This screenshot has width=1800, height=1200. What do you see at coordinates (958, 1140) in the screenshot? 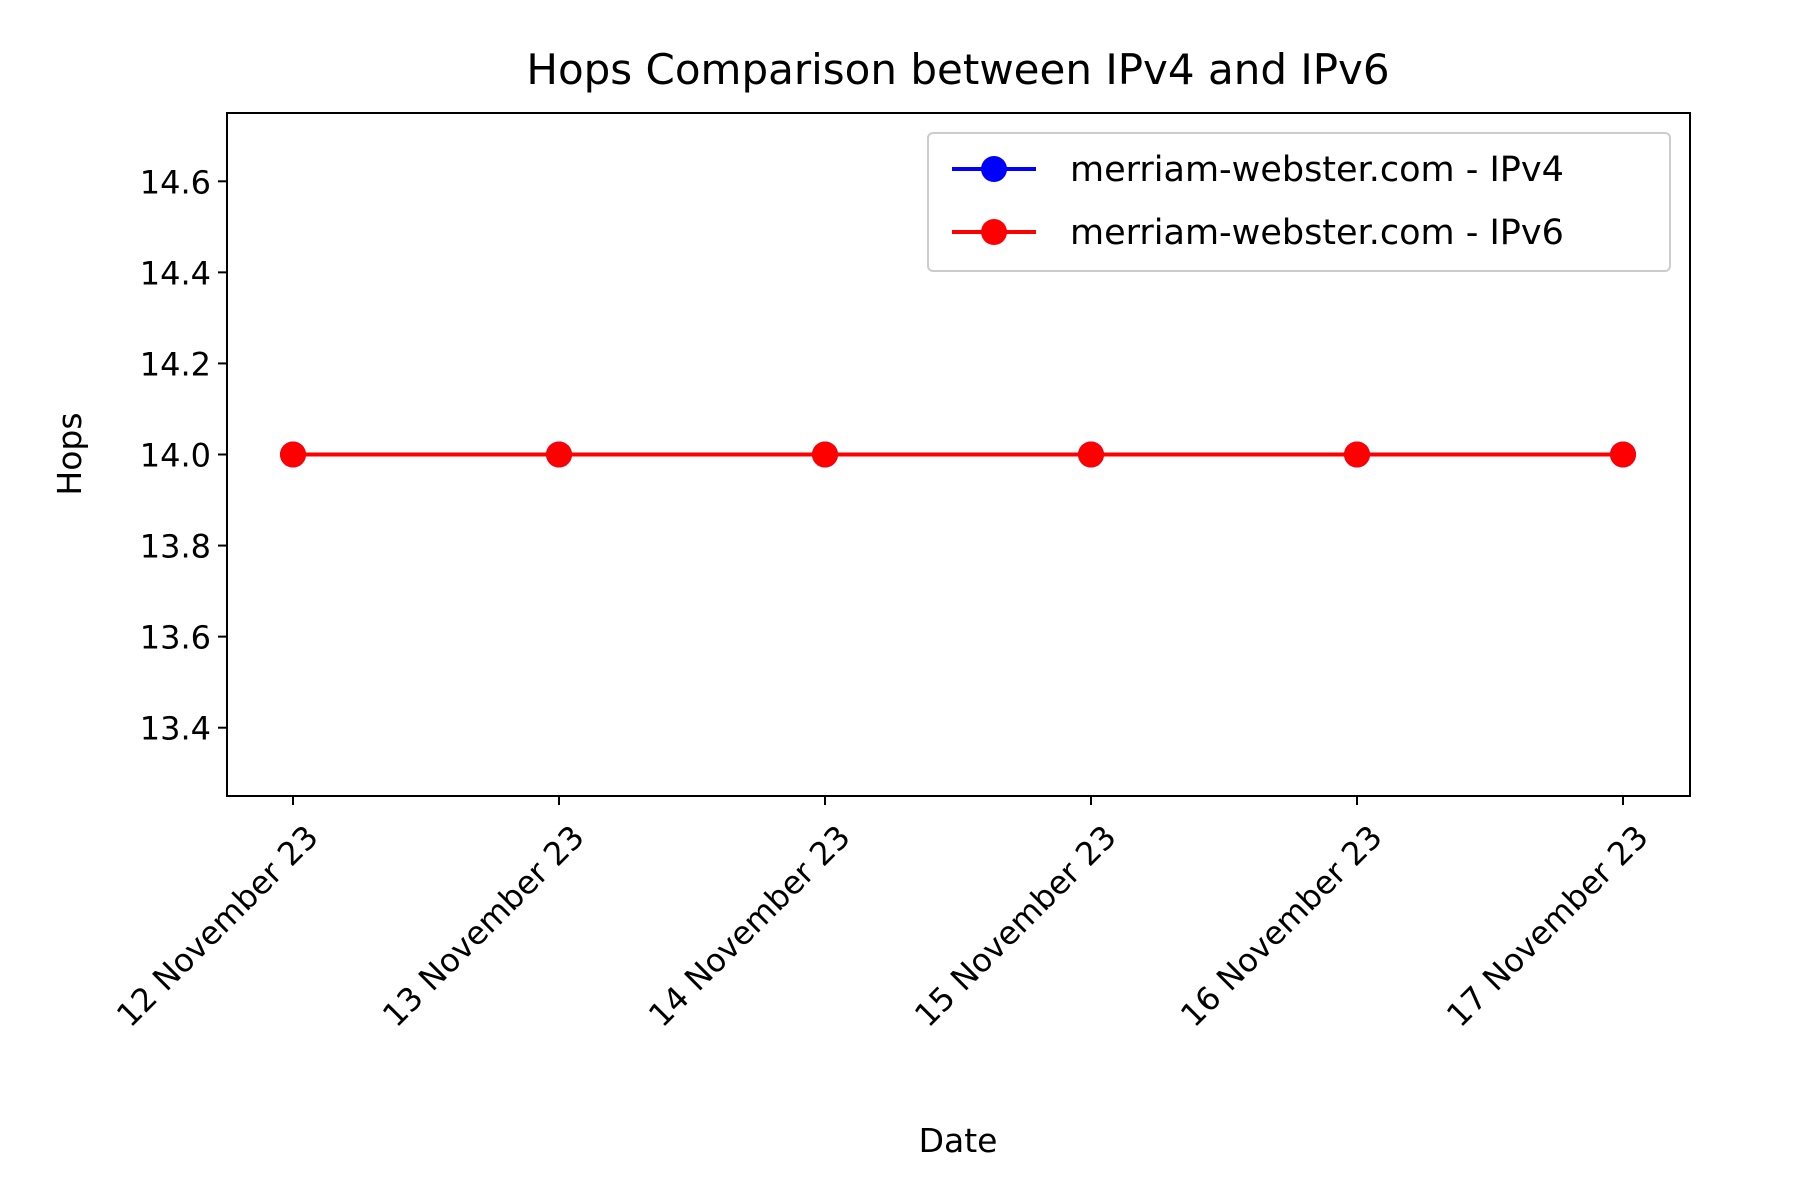
I see `x-axis-label: Date` at bounding box center [958, 1140].